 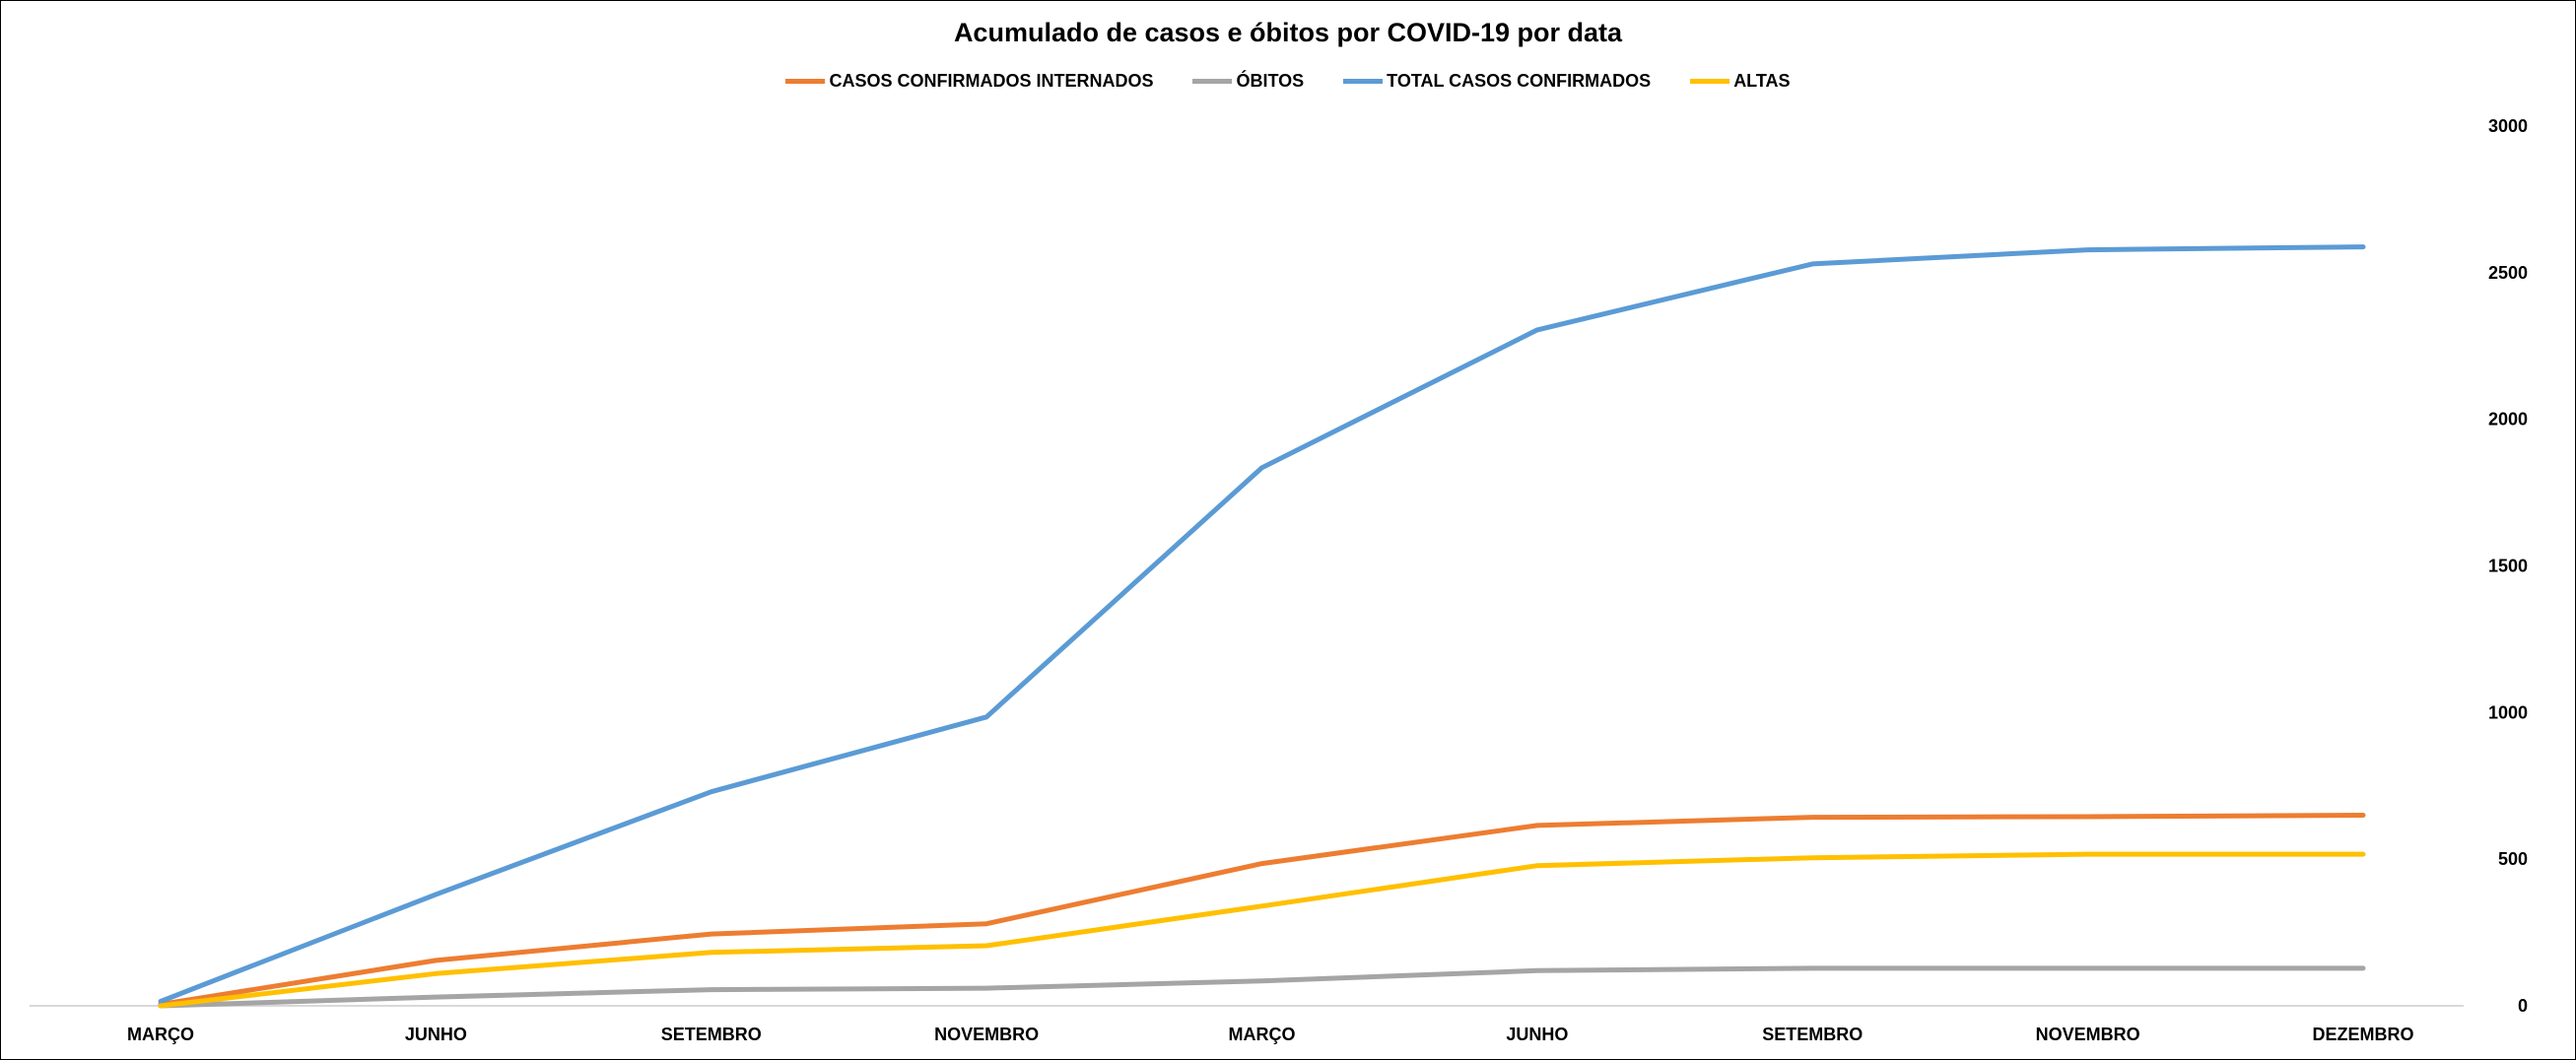 I want to click on legend-label: ÓBITOS, so click(x=1270, y=81).